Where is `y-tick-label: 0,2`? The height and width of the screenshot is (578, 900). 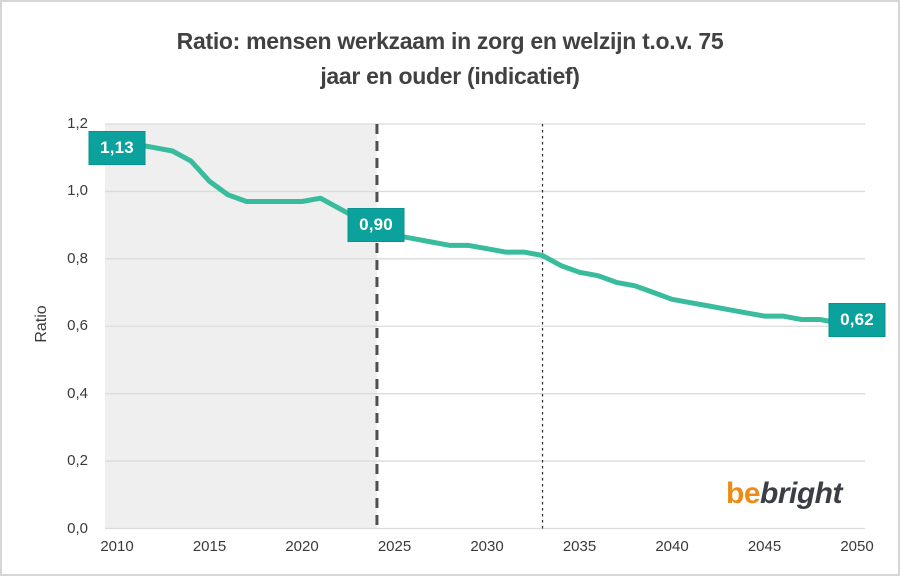 y-tick-label: 0,2 is located at coordinates (77, 461).